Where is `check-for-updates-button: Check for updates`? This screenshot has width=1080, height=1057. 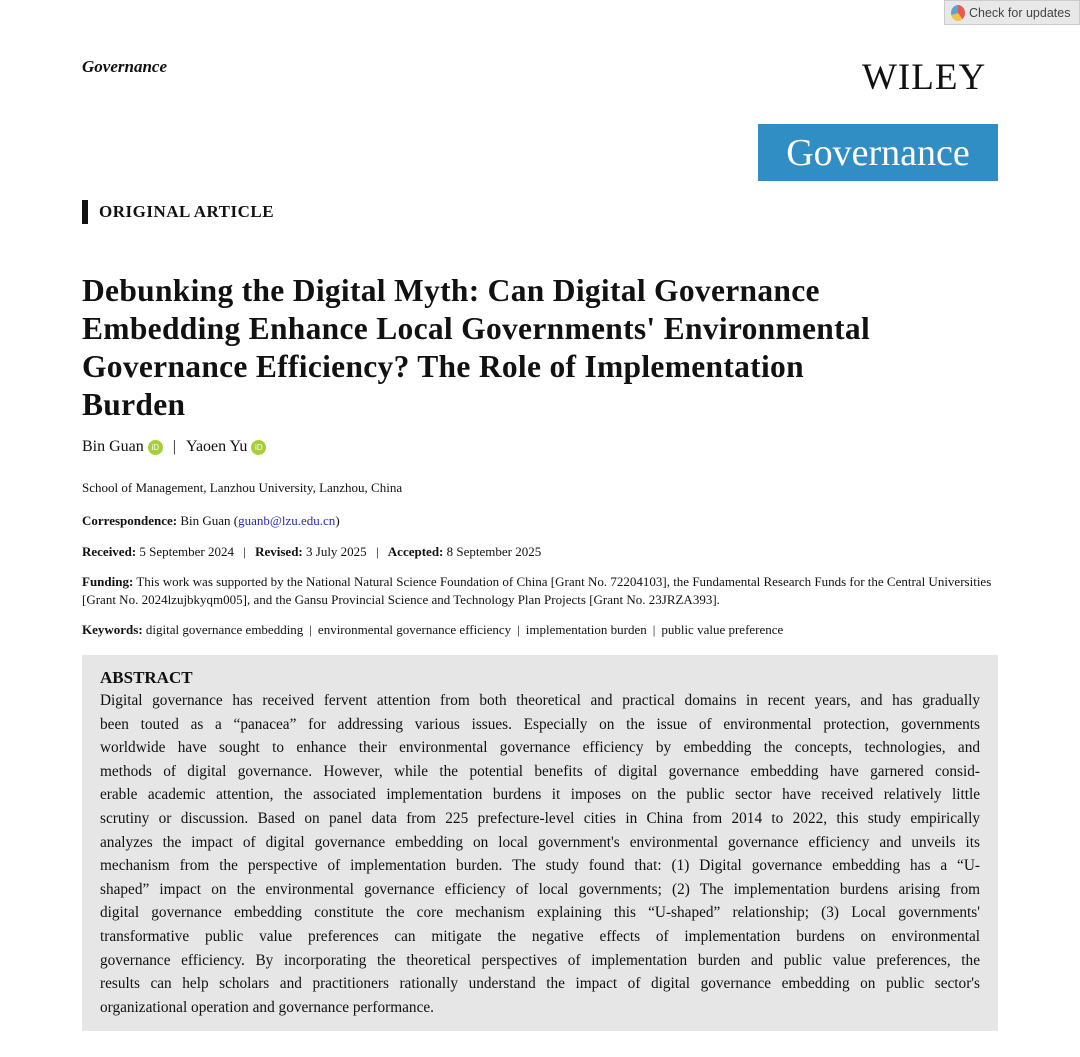 check-for-updates-button: Check for updates is located at coordinates (1012, 12).